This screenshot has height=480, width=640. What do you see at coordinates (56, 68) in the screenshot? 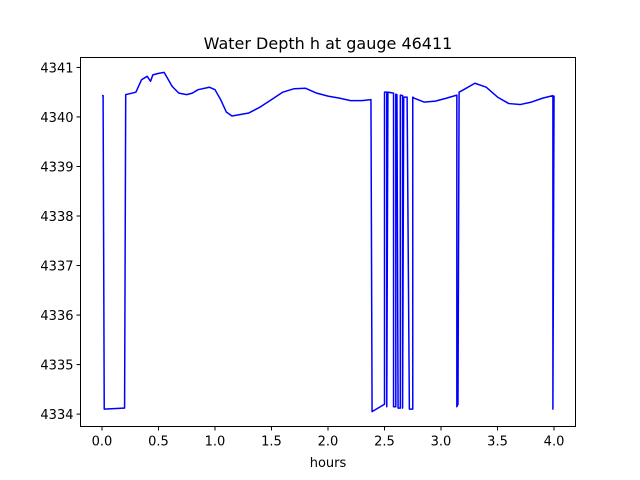
I see `y-tick-label: 4341` at bounding box center [56, 68].